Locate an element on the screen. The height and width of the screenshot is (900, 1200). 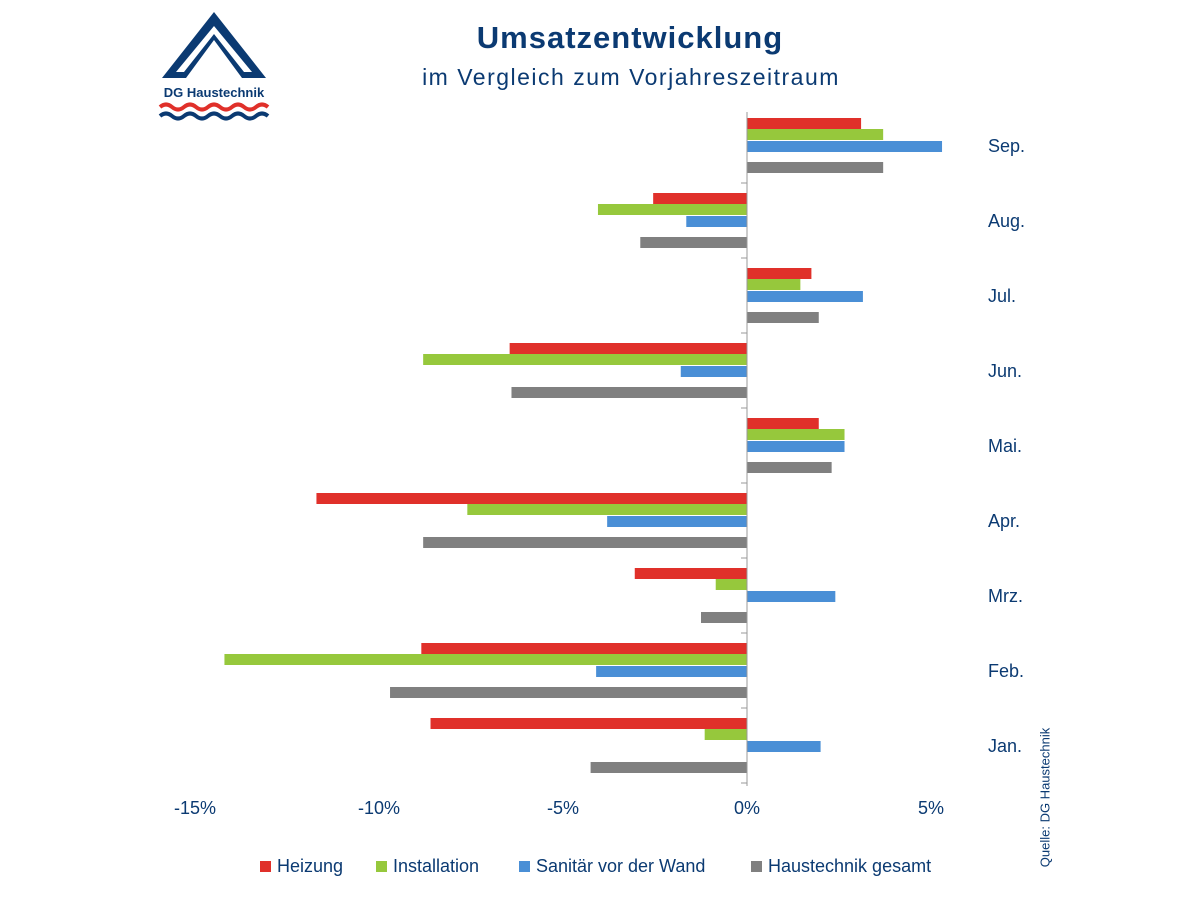
category-label: Aug. is located at coordinates (1006, 221).